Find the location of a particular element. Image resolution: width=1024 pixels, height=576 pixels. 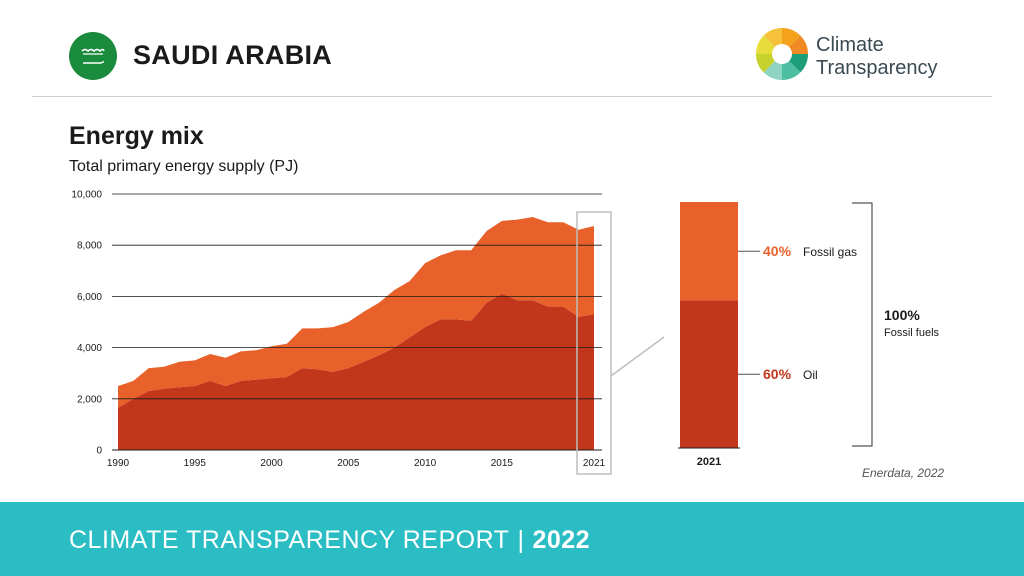

footer-year: 2022 is located at coordinates (561, 540).